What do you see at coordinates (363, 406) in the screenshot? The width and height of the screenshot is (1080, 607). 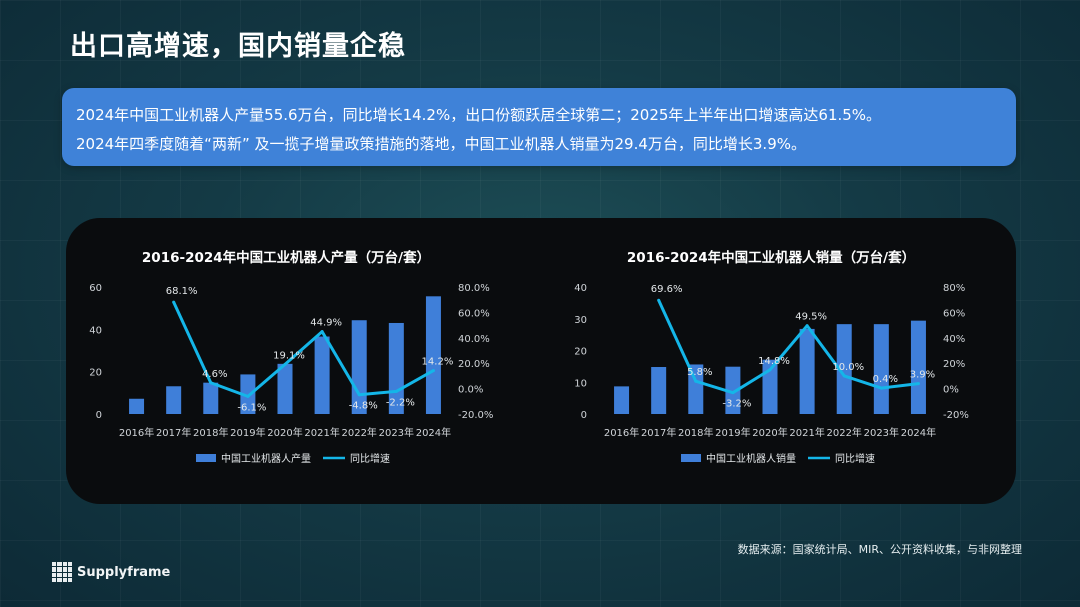 I see `data-label: -4.8%` at bounding box center [363, 406].